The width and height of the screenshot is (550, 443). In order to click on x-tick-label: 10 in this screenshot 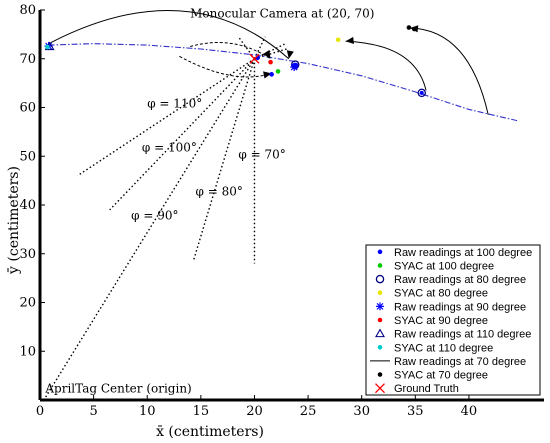, I will do `click(147, 411)`.